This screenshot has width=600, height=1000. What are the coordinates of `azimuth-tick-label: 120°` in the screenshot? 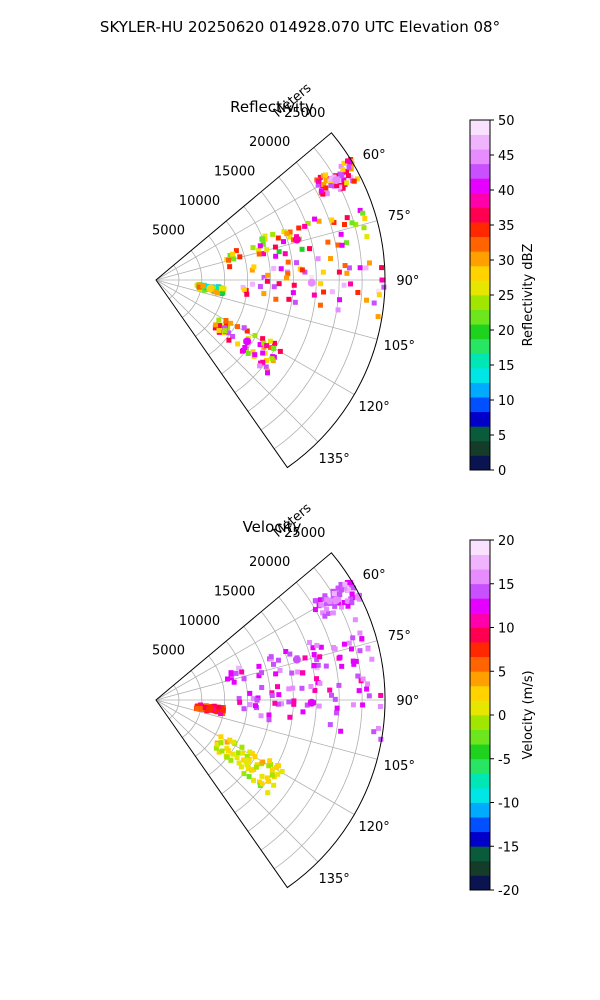 It's located at (373, 407).